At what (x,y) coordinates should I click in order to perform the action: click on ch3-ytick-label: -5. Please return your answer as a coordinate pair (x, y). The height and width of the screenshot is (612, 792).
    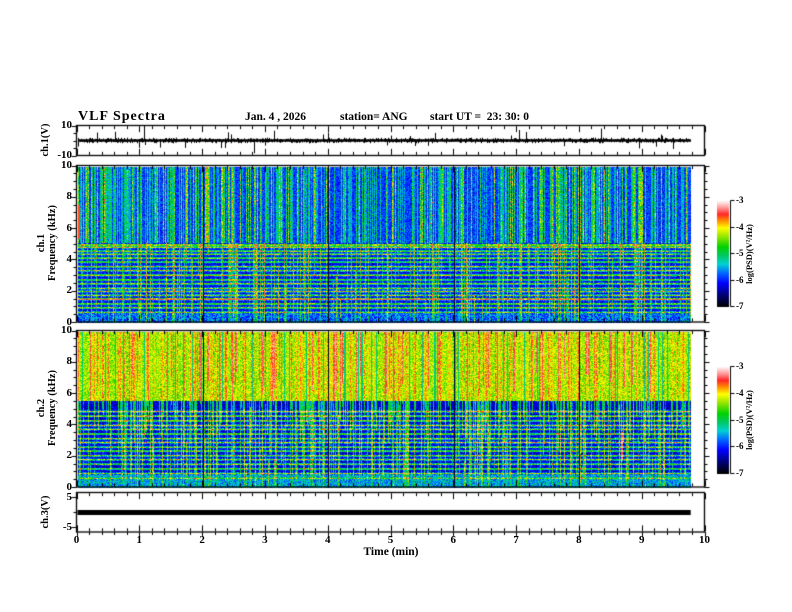
    Looking at the image, I should click on (67, 526).